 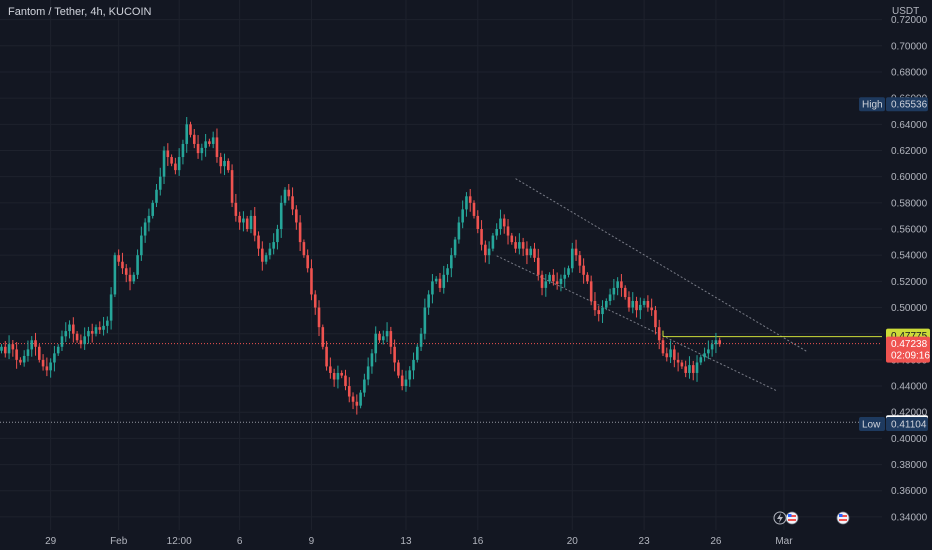 What do you see at coordinates (909, 491) in the screenshot?
I see `price-tick-label: 0.36000` at bounding box center [909, 491].